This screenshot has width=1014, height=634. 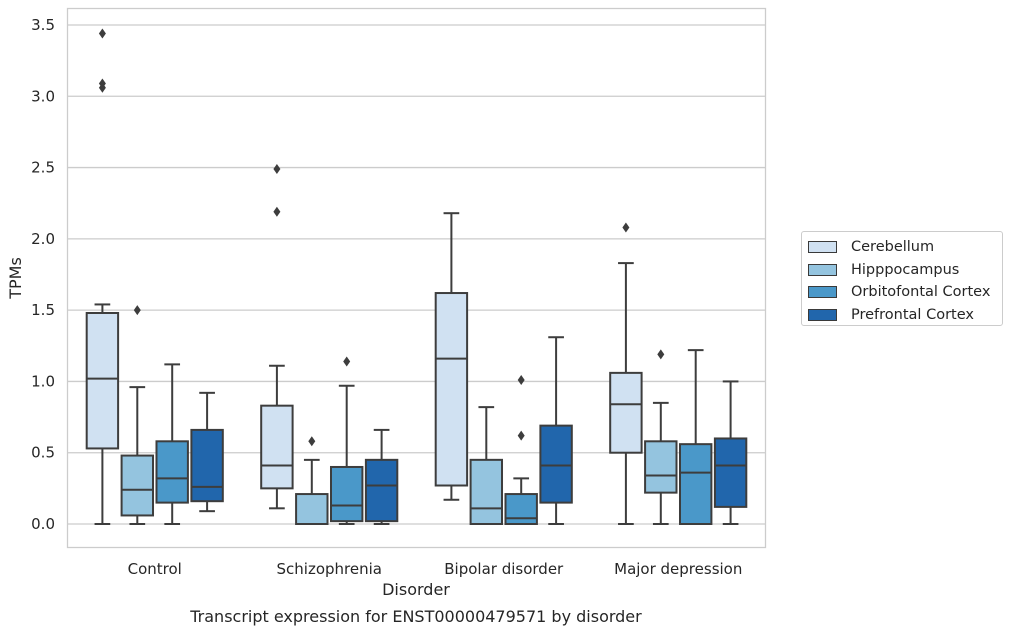 I want to click on legend-item: Hipppocampus, so click(x=905, y=270).